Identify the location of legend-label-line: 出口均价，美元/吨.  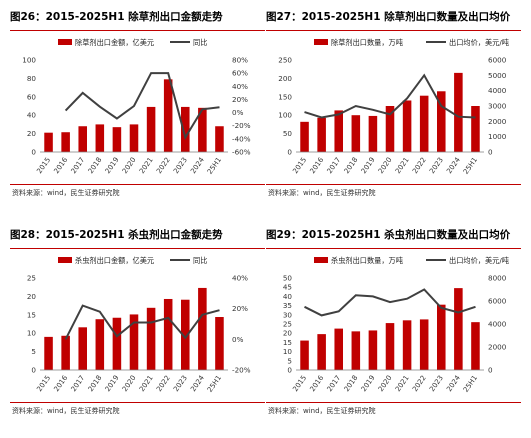
(479, 260).